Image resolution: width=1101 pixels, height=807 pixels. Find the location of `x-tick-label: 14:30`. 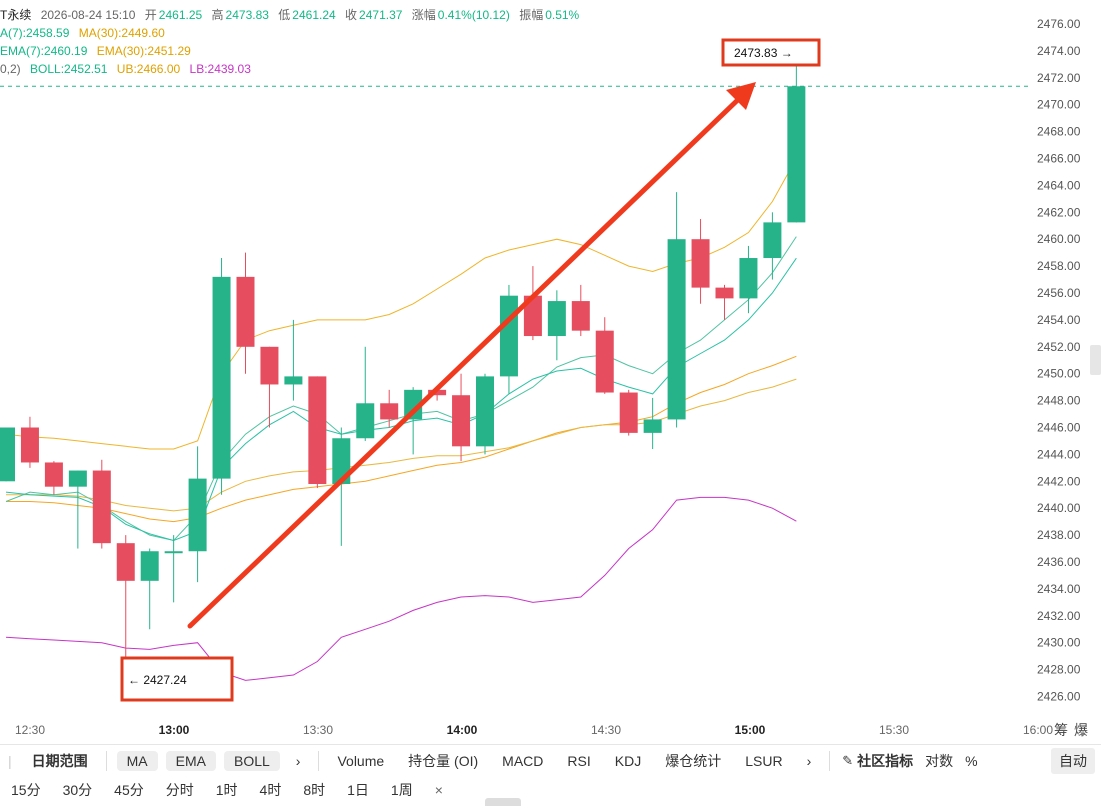

x-tick-label: 14:30 is located at coordinates (606, 730).